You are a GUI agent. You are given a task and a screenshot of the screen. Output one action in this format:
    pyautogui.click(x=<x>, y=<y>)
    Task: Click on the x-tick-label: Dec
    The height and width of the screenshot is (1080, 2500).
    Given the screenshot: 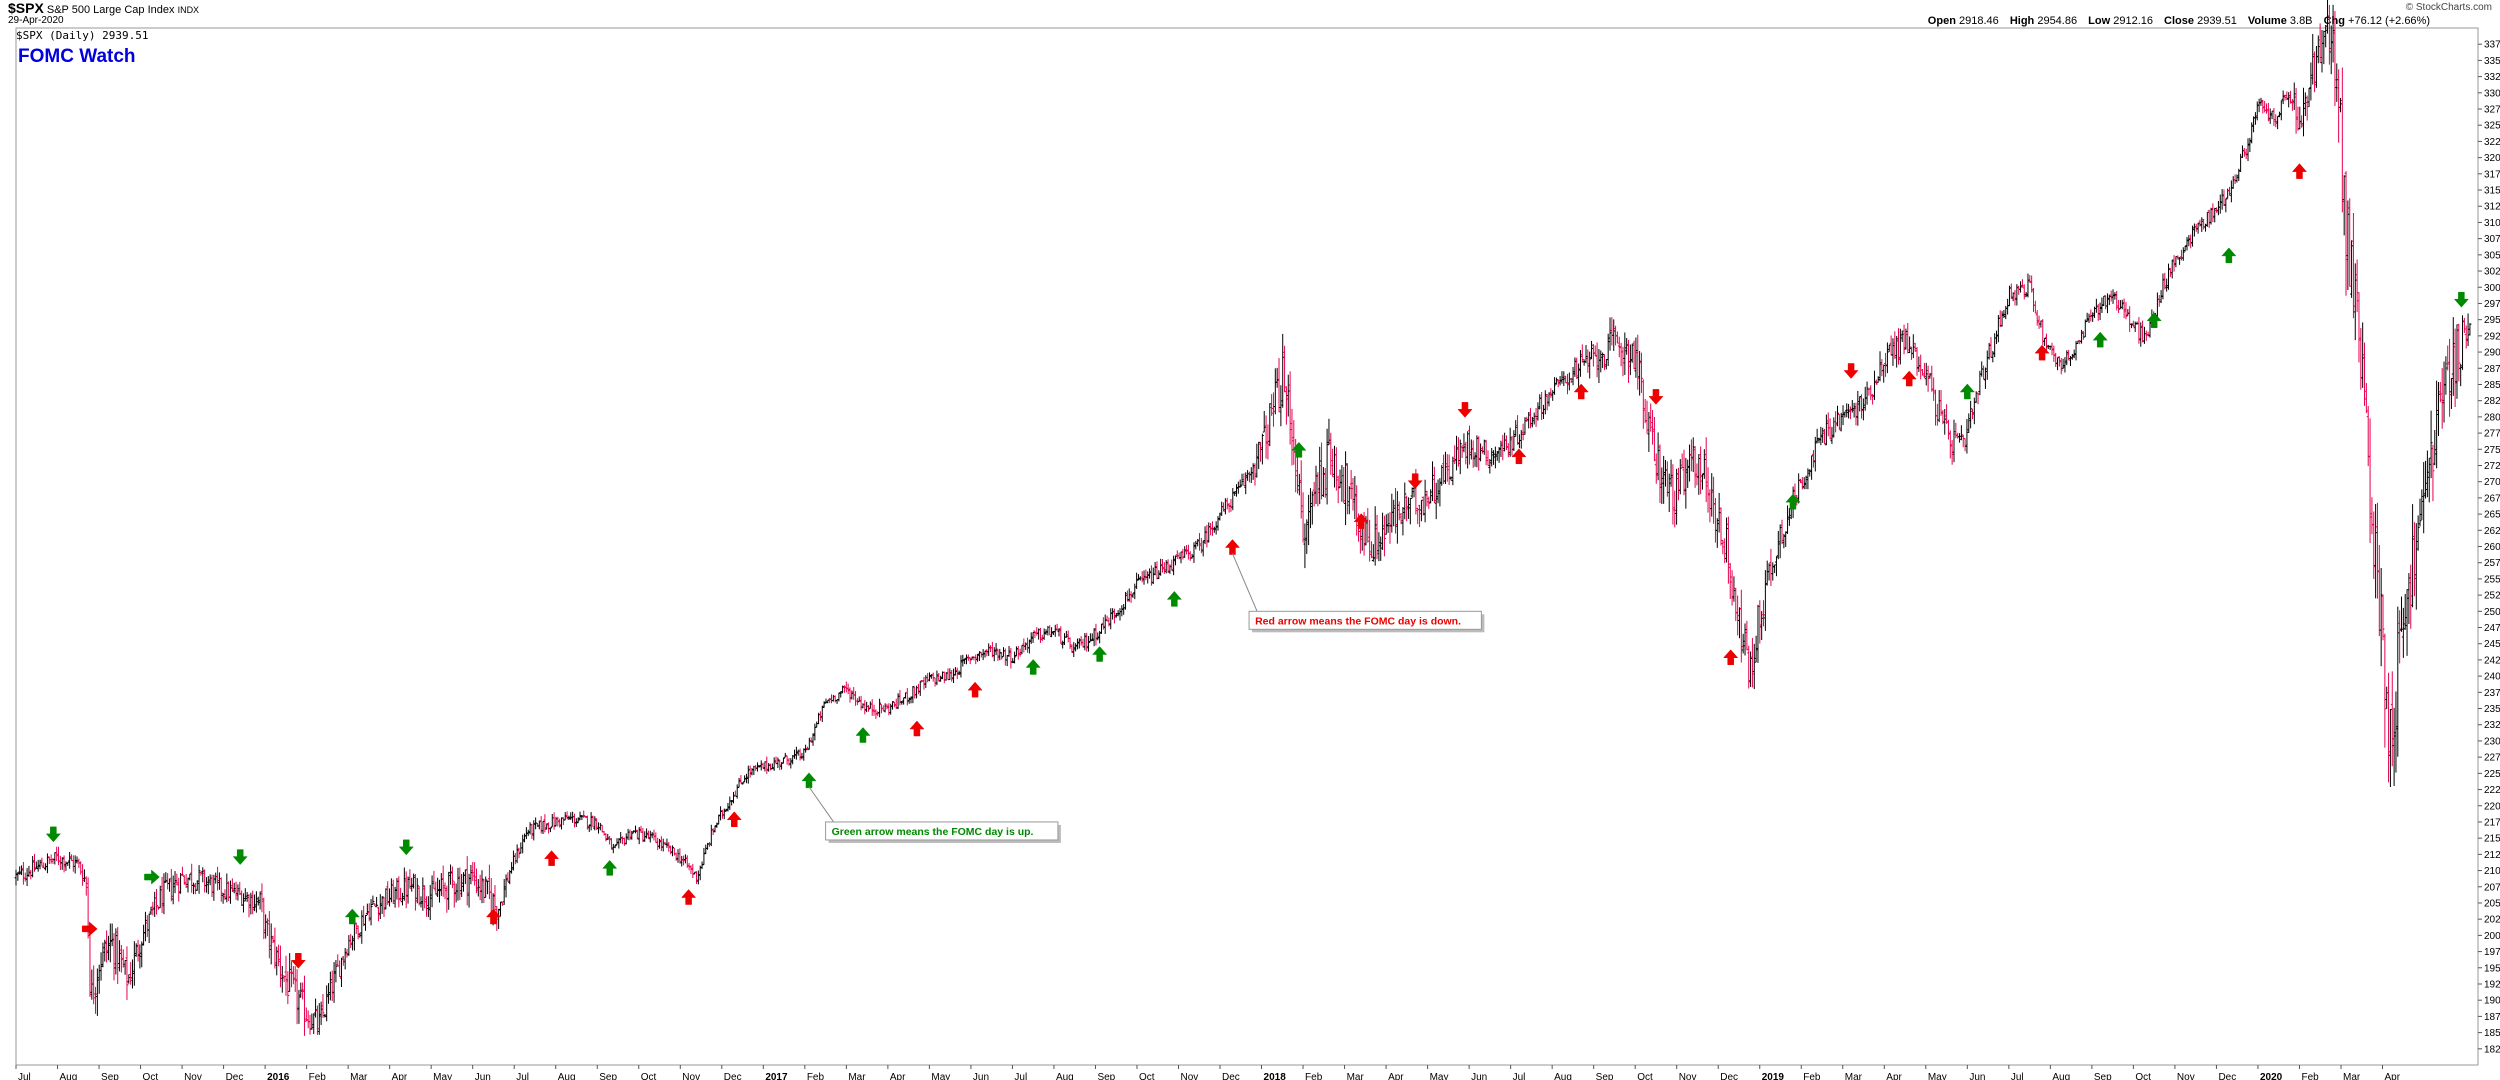 What is the action you would take?
    pyautogui.click(x=2227, y=1076)
    